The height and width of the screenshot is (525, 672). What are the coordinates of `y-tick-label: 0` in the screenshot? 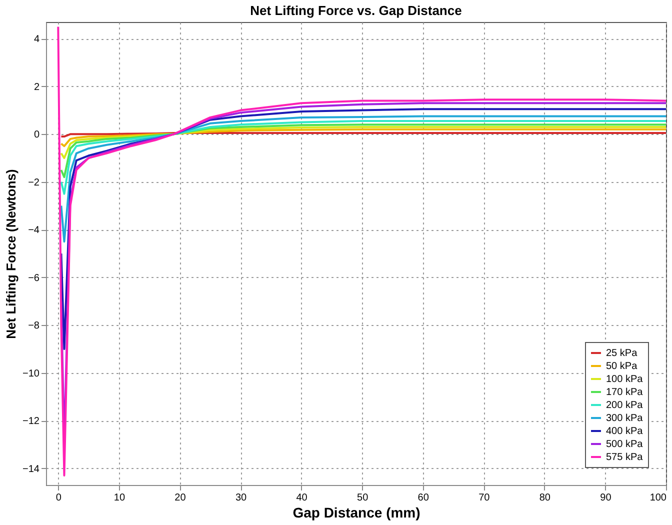 It's located at (37, 135).